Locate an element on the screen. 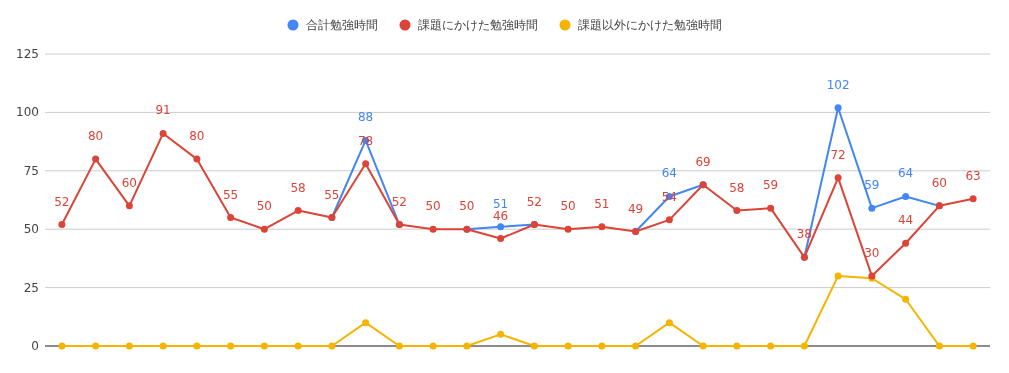 This screenshot has width=1009, height=373. data-label: 91 is located at coordinates (163, 110).